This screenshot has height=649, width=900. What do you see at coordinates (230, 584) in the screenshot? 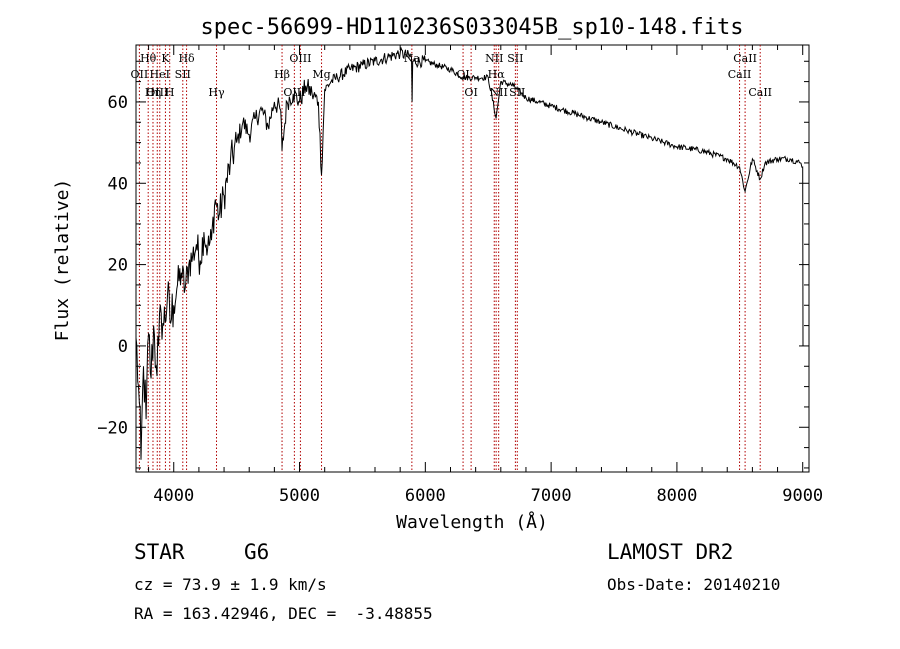
I see `redshift-text: cz = 73.9 ± 1.9 km/s` at bounding box center [230, 584].